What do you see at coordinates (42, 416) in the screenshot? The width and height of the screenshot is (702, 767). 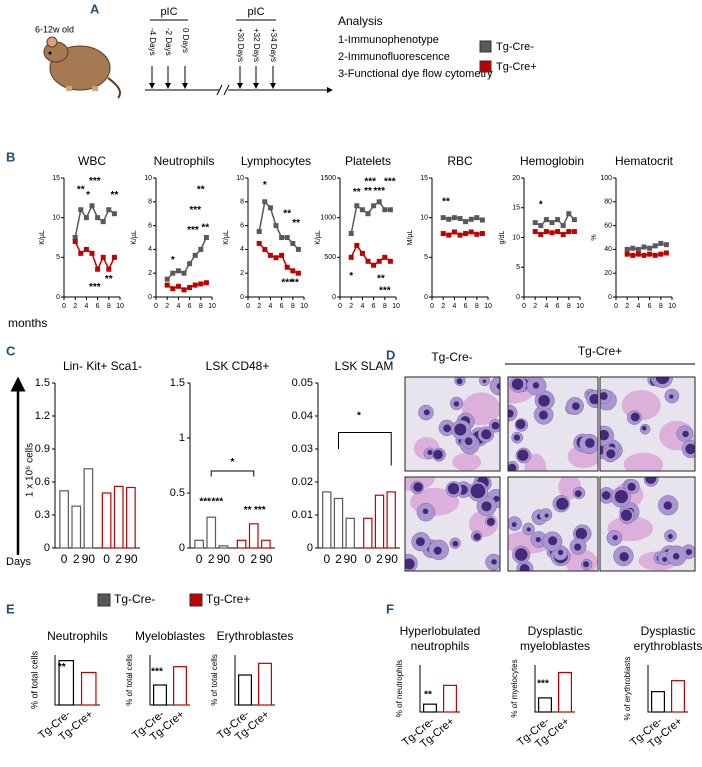 I see `y-tick-label: 1.2` at bounding box center [42, 416].